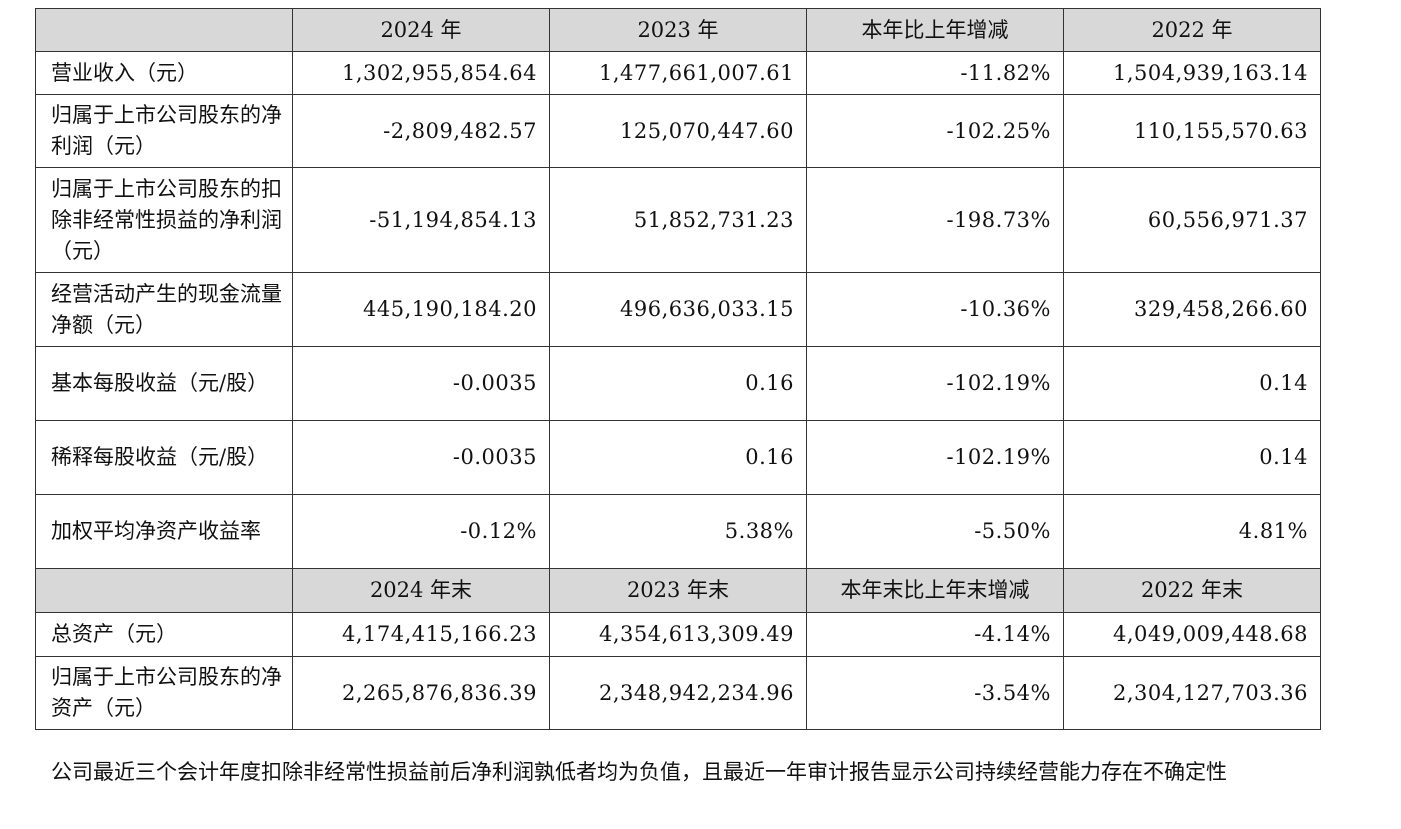 This screenshot has height=829, width=1401. I want to click on value-change: -3.54%, so click(935, 693).